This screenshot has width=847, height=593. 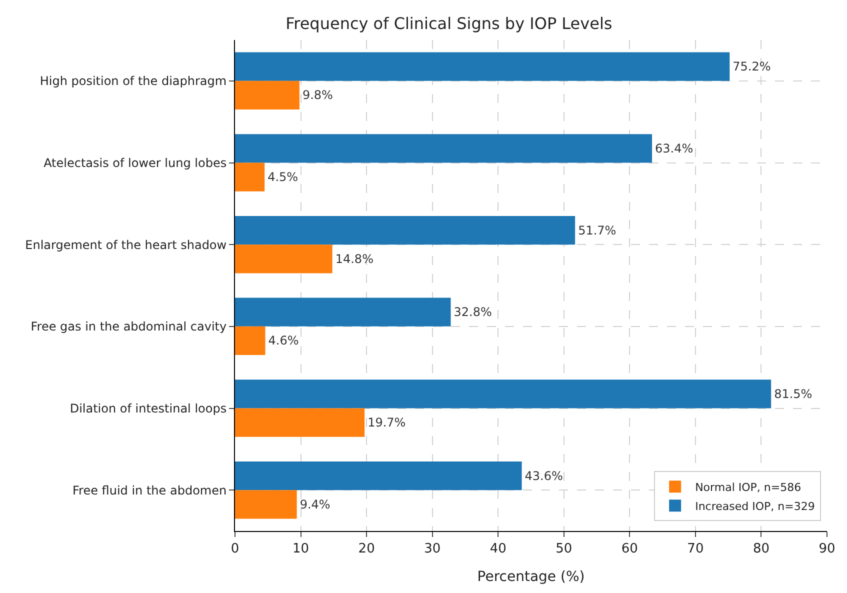 What do you see at coordinates (126, 245) in the screenshot?
I see `y-tick-label: Enlargement of the heart shadow` at bounding box center [126, 245].